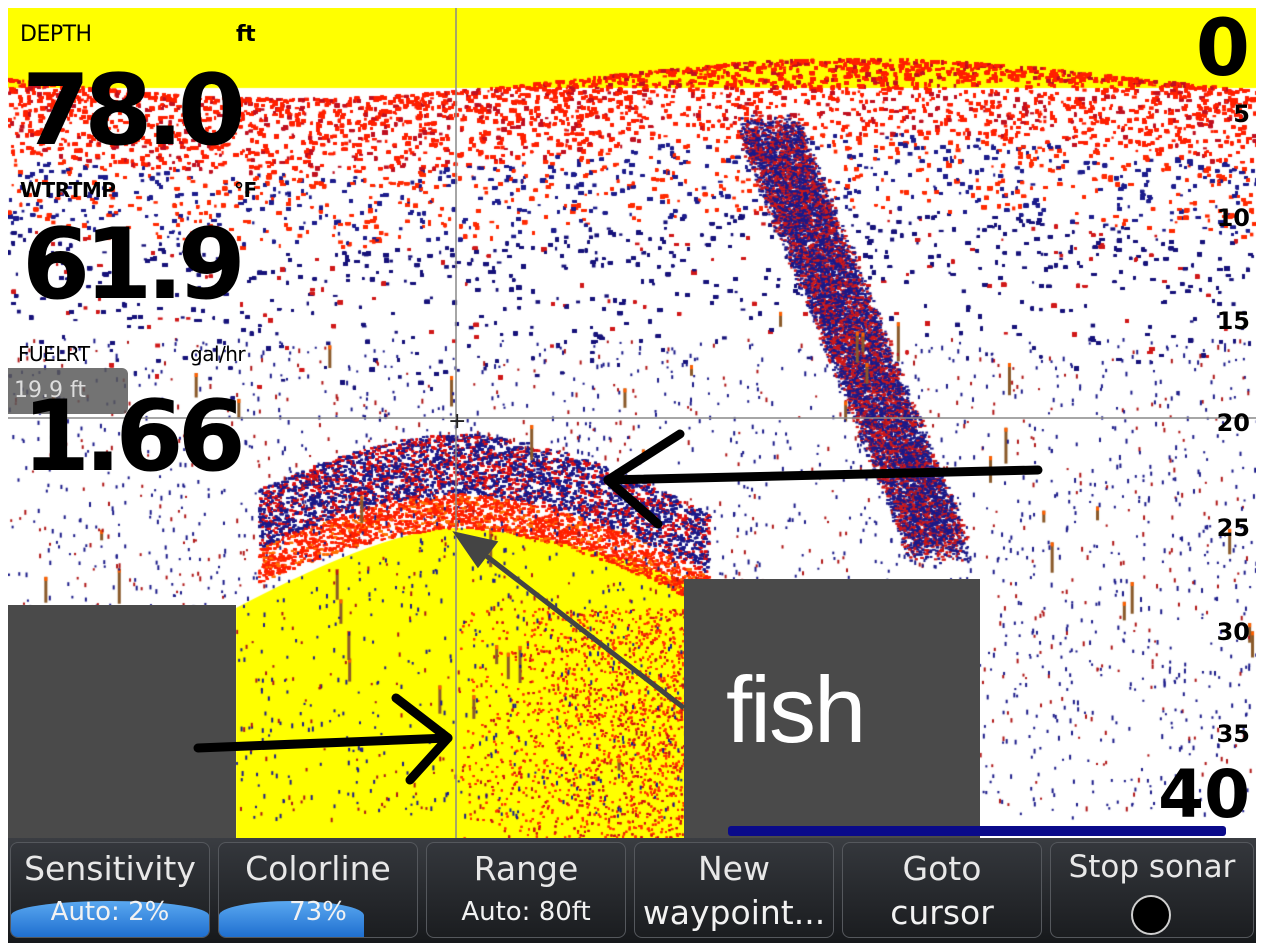 The width and height of the screenshot is (1263, 943). What do you see at coordinates (323, 739) in the screenshot?
I see `arrow-fish-arch` at bounding box center [323, 739].